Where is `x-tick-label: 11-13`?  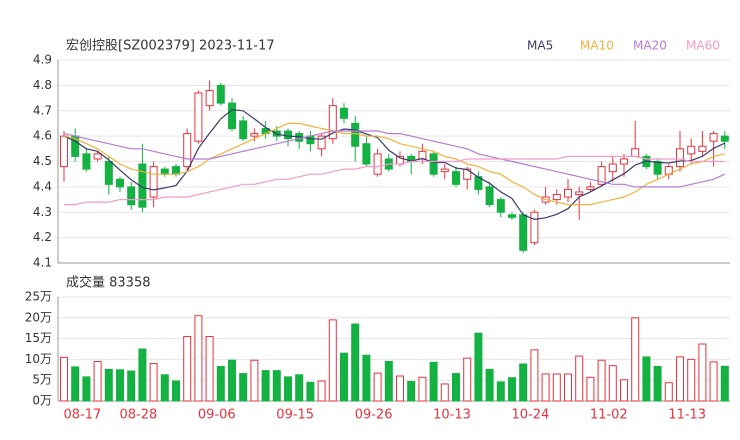
x-tick-label: 11-13 is located at coordinates (687, 415).